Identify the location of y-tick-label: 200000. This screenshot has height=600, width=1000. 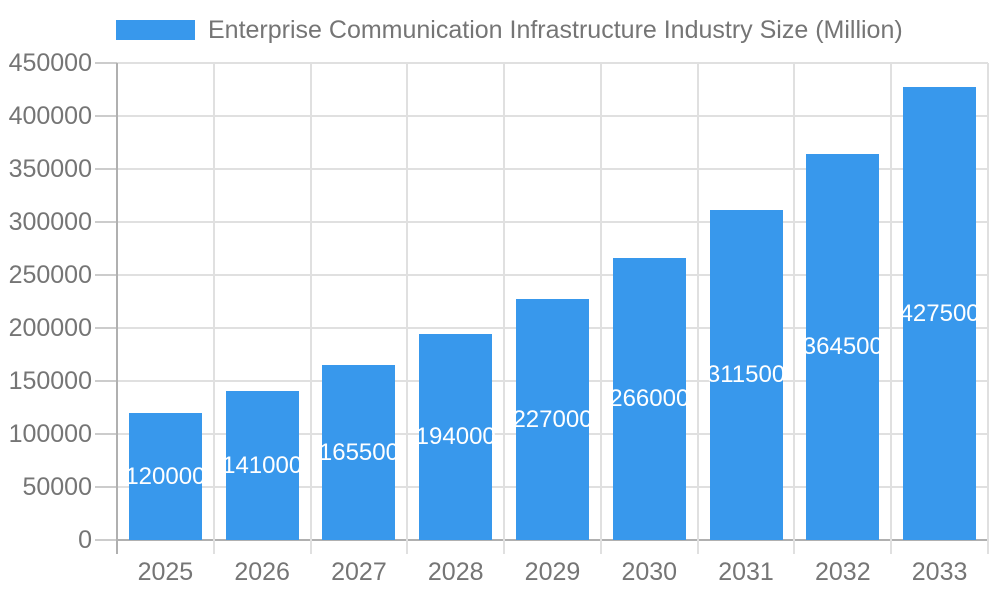
(50, 328).